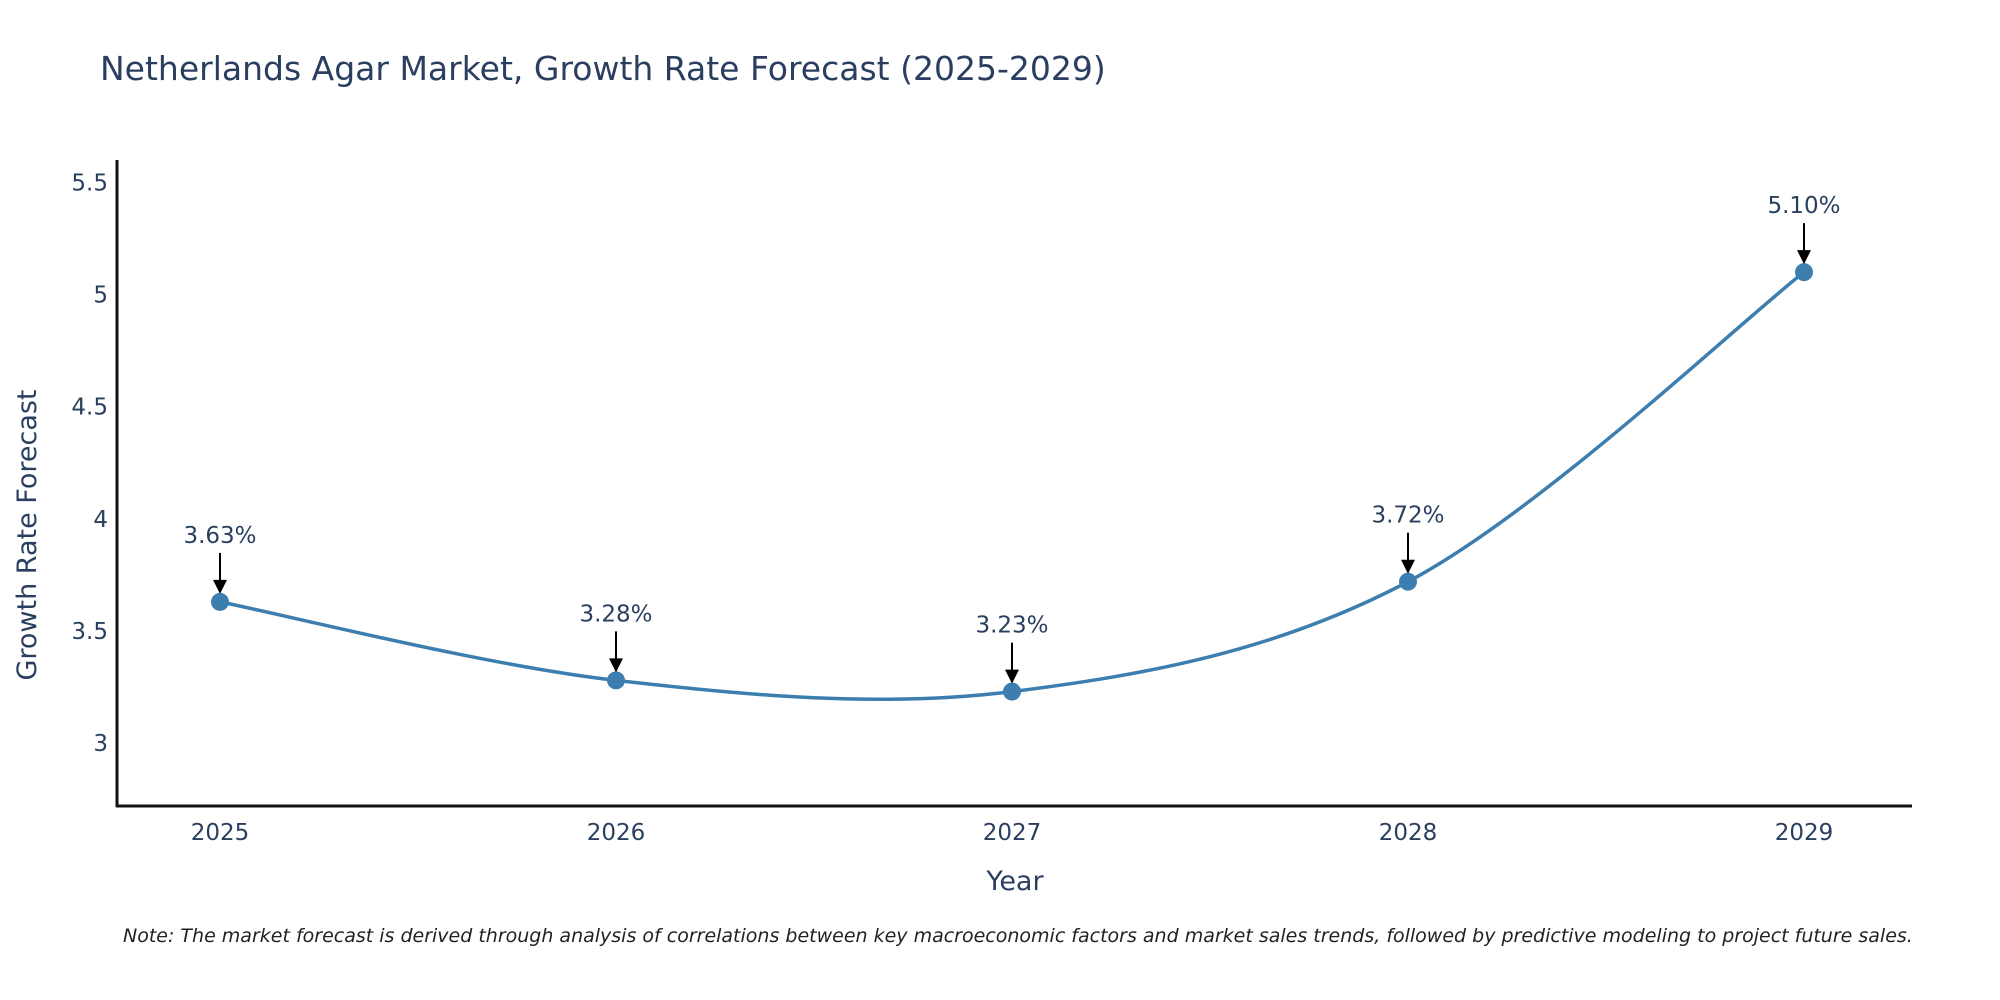  What do you see at coordinates (89, 463) in the screenshot?
I see `y-axis-ticks: 3 3.5 4 4.5 5 5.5` at bounding box center [89, 463].